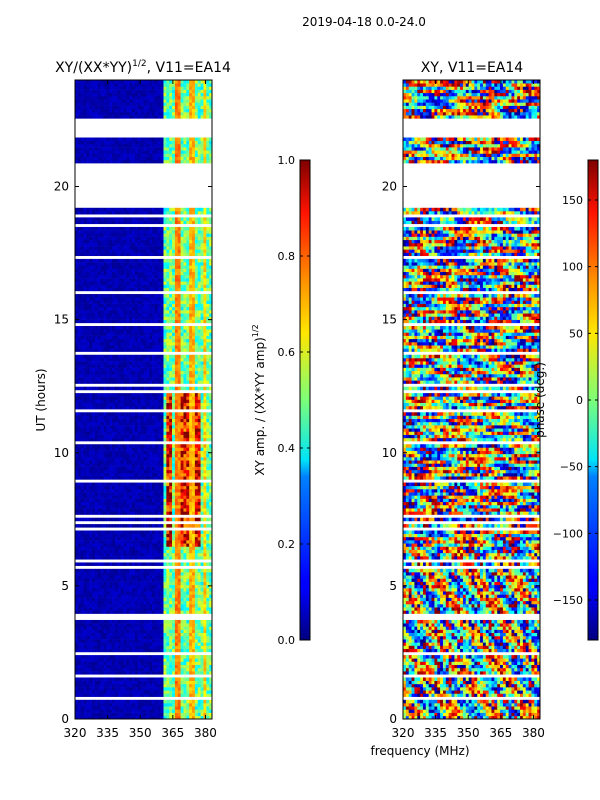  I want to click on figure-suptitle: 2019-04-18 0.0-24.0, so click(364, 22).